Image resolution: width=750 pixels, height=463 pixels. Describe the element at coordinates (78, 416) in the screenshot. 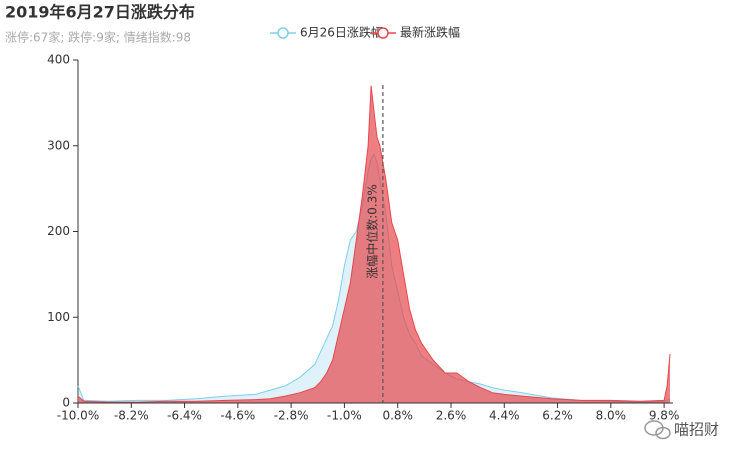

I see `x-tick-label: -10.0%` at that location.